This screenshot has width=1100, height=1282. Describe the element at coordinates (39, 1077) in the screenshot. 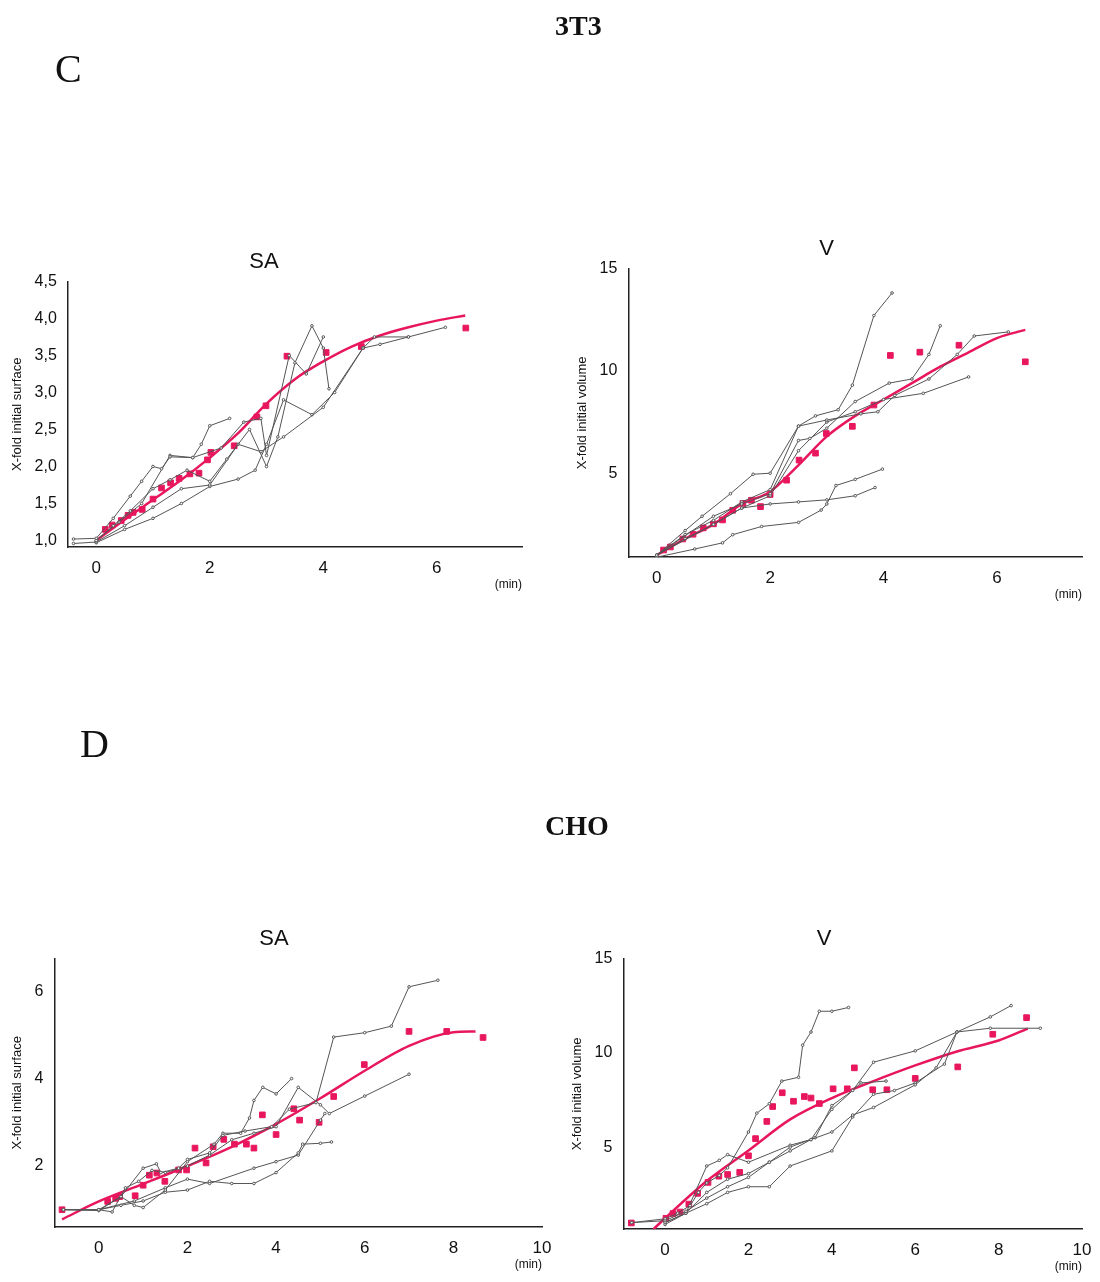

I see `y-tick-label: 4` at that location.